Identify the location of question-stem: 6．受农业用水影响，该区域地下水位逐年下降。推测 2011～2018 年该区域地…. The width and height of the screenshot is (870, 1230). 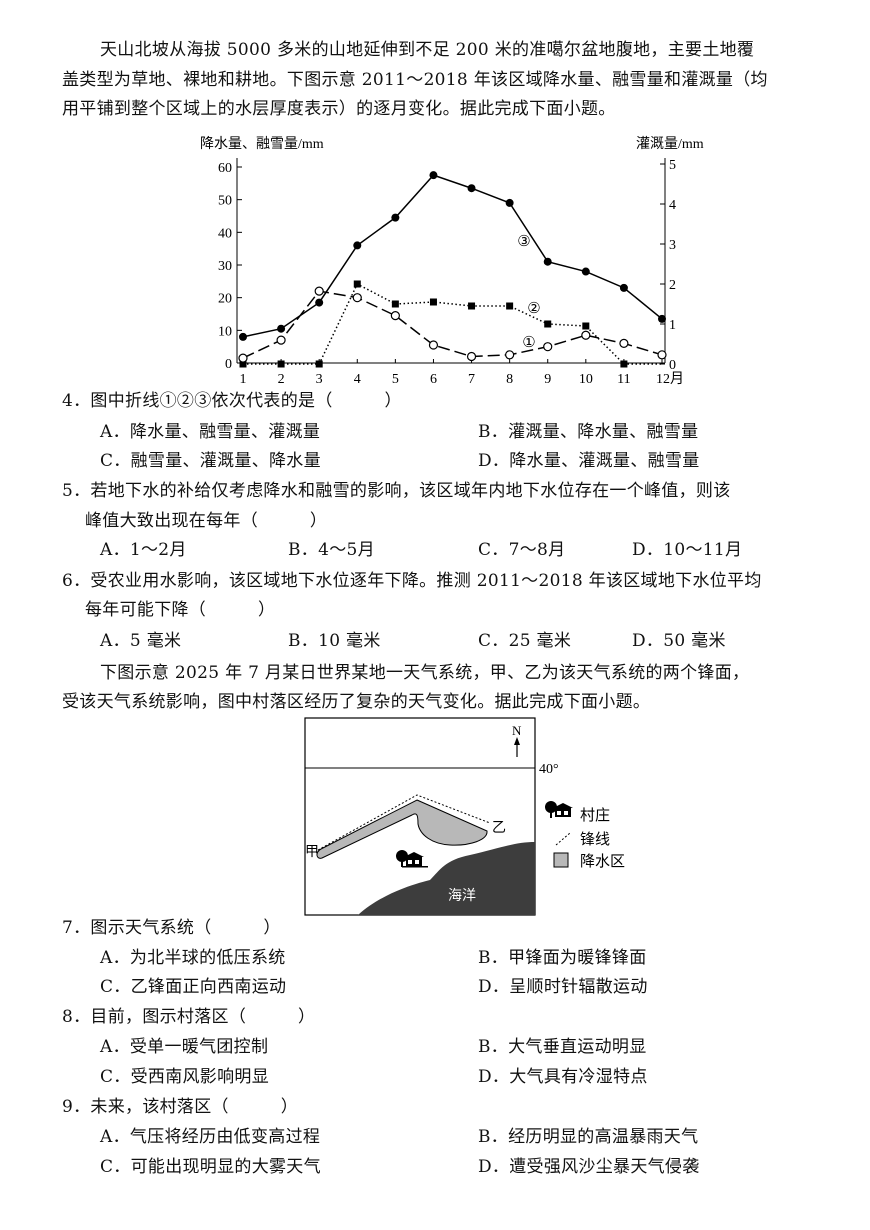
(412, 581).